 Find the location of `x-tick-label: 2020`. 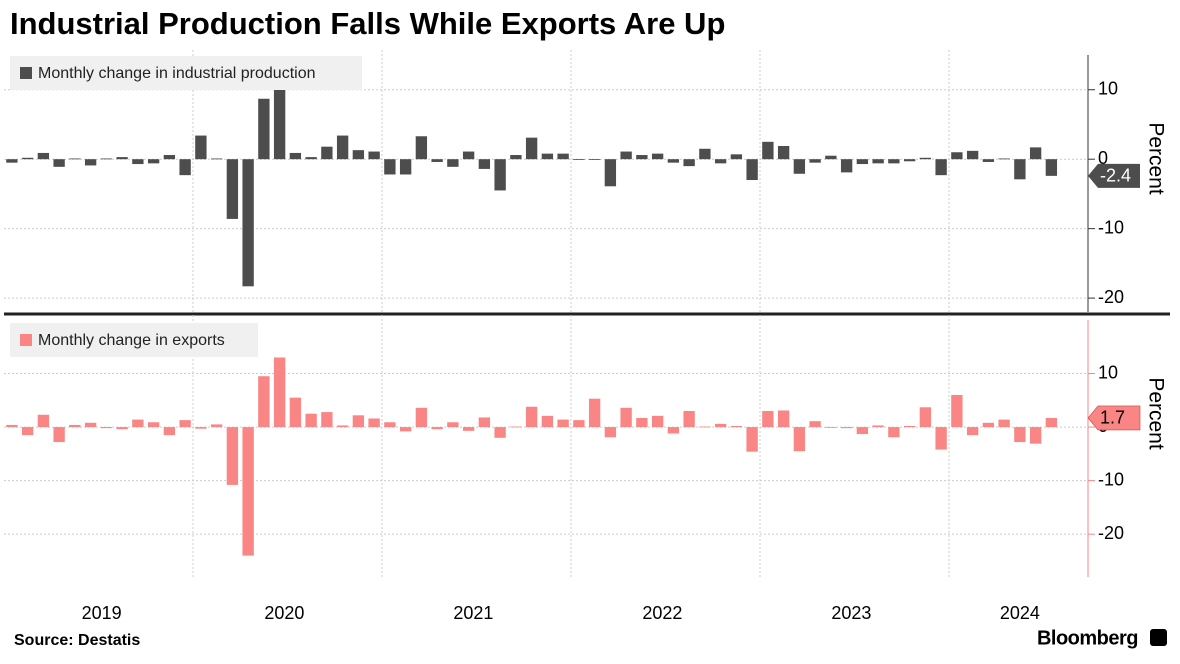

x-tick-label: 2020 is located at coordinates (284, 613).